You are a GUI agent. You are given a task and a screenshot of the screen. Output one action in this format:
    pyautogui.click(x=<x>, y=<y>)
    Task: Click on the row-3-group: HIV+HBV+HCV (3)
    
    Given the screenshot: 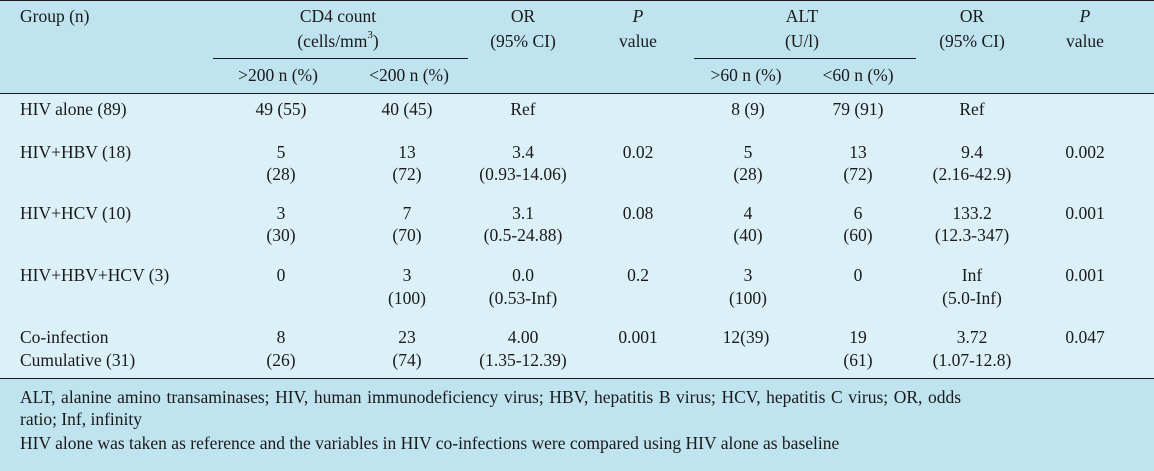 What is the action you would take?
    pyautogui.click(x=95, y=275)
    